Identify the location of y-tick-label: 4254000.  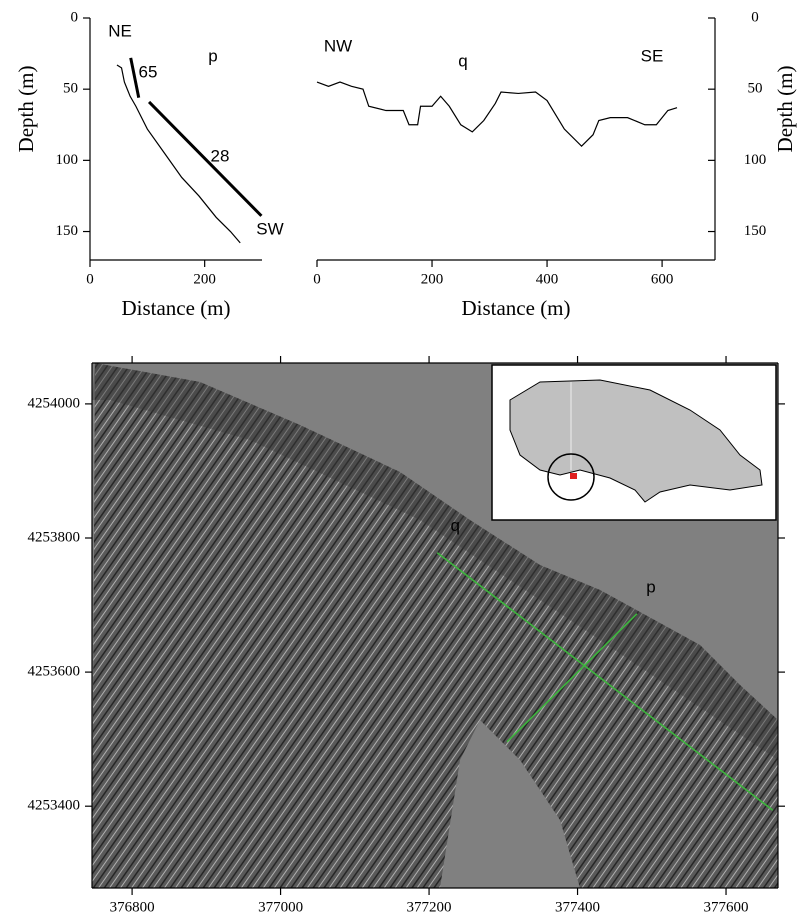
(54, 403).